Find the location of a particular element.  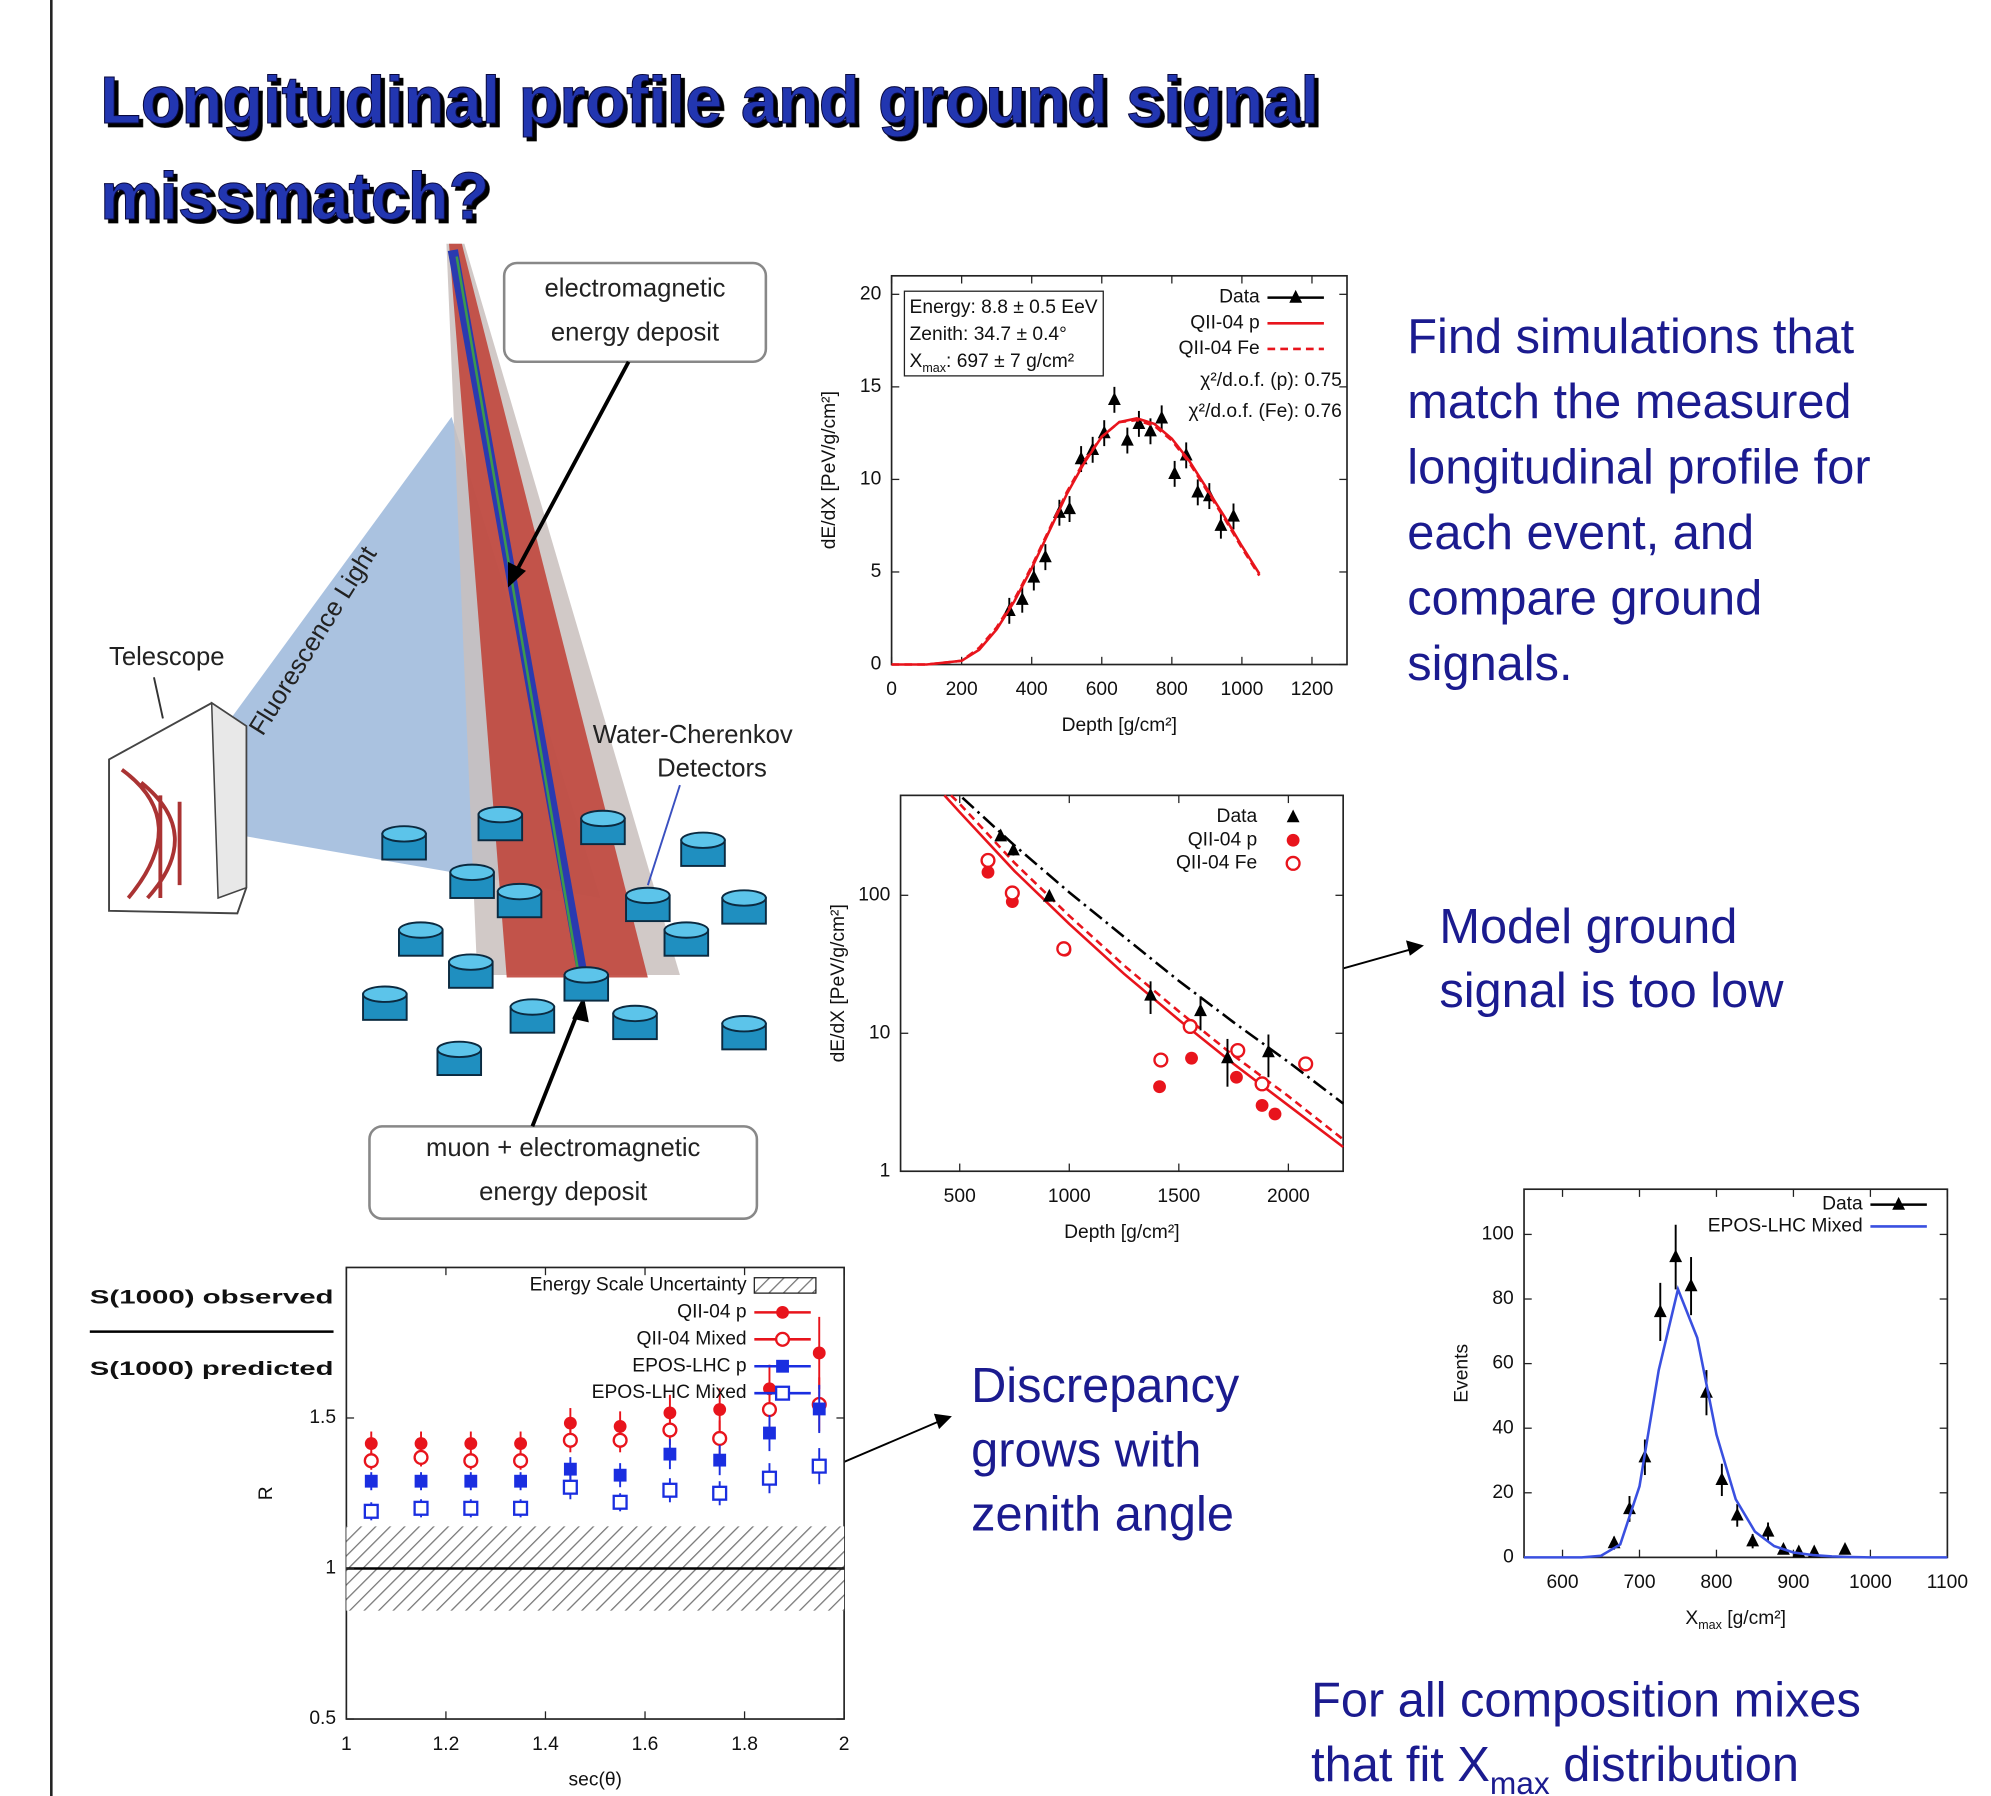

x-tick-label: 1.8 is located at coordinates (744, 1744).